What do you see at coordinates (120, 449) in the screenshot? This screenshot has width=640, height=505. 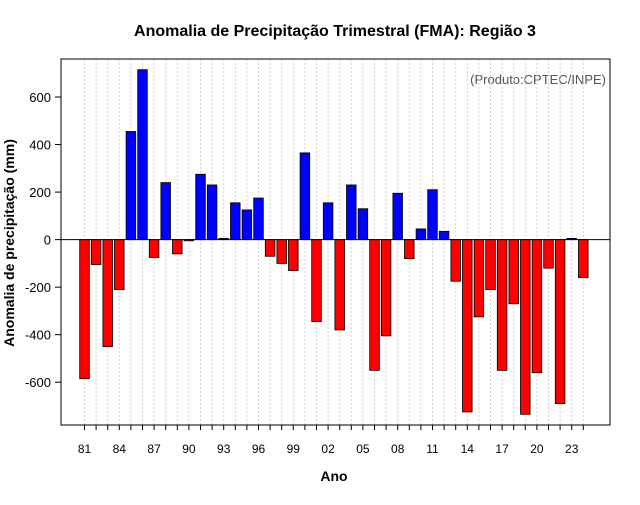 I see `x-tick-label: 84` at bounding box center [120, 449].